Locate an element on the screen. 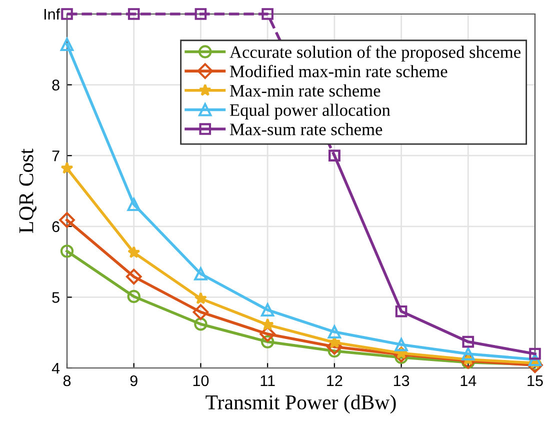 This screenshot has width=557, height=431. y-tick-label: 6 is located at coordinates (56, 226).